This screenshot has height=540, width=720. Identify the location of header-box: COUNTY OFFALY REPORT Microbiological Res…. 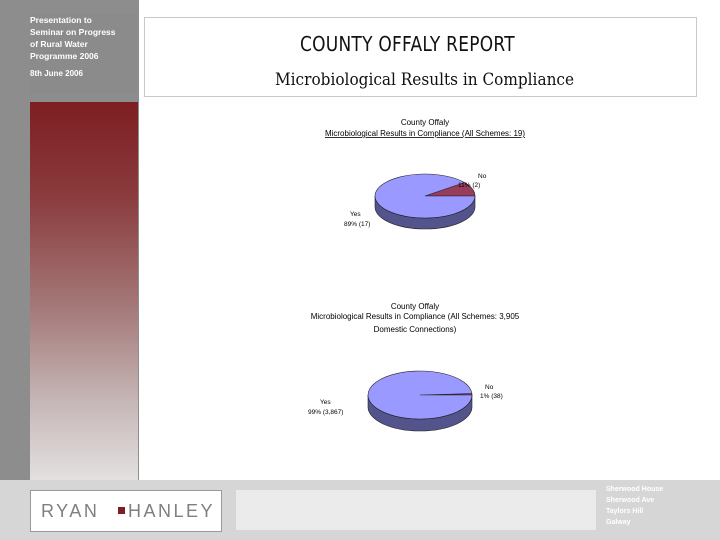
(420, 57).